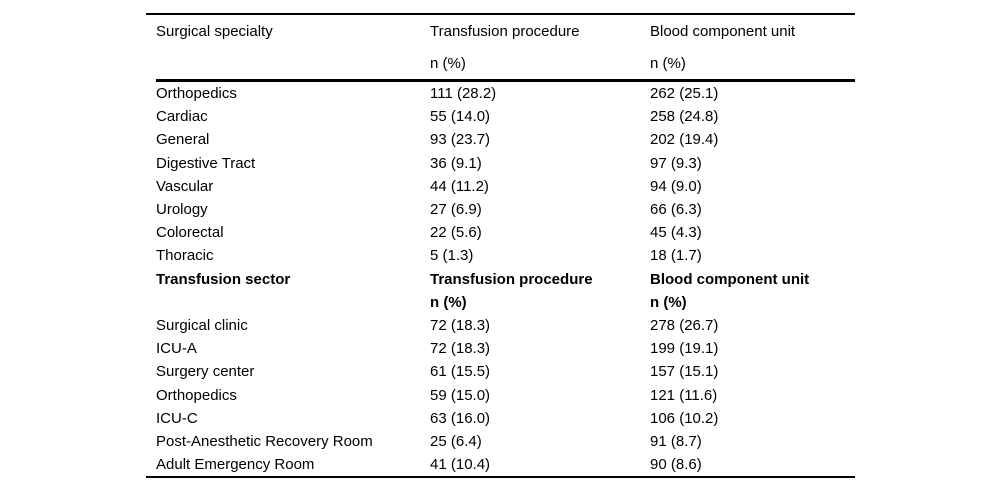 This screenshot has width=1000, height=492. What do you see at coordinates (505, 232) in the screenshot?
I see `table-row: Colorectal 22 (5.6) 45 (4.3)` at bounding box center [505, 232].